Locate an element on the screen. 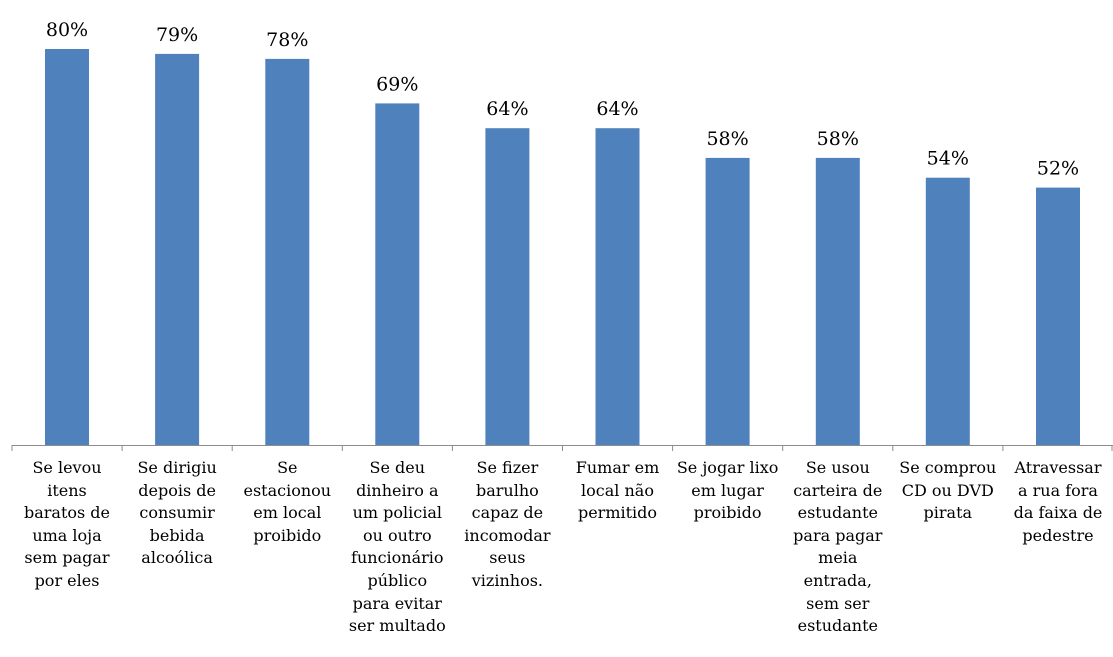 The height and width of the screenshot is (657, 1113). data-label-1: 80% is located at coordinates (67, 30).